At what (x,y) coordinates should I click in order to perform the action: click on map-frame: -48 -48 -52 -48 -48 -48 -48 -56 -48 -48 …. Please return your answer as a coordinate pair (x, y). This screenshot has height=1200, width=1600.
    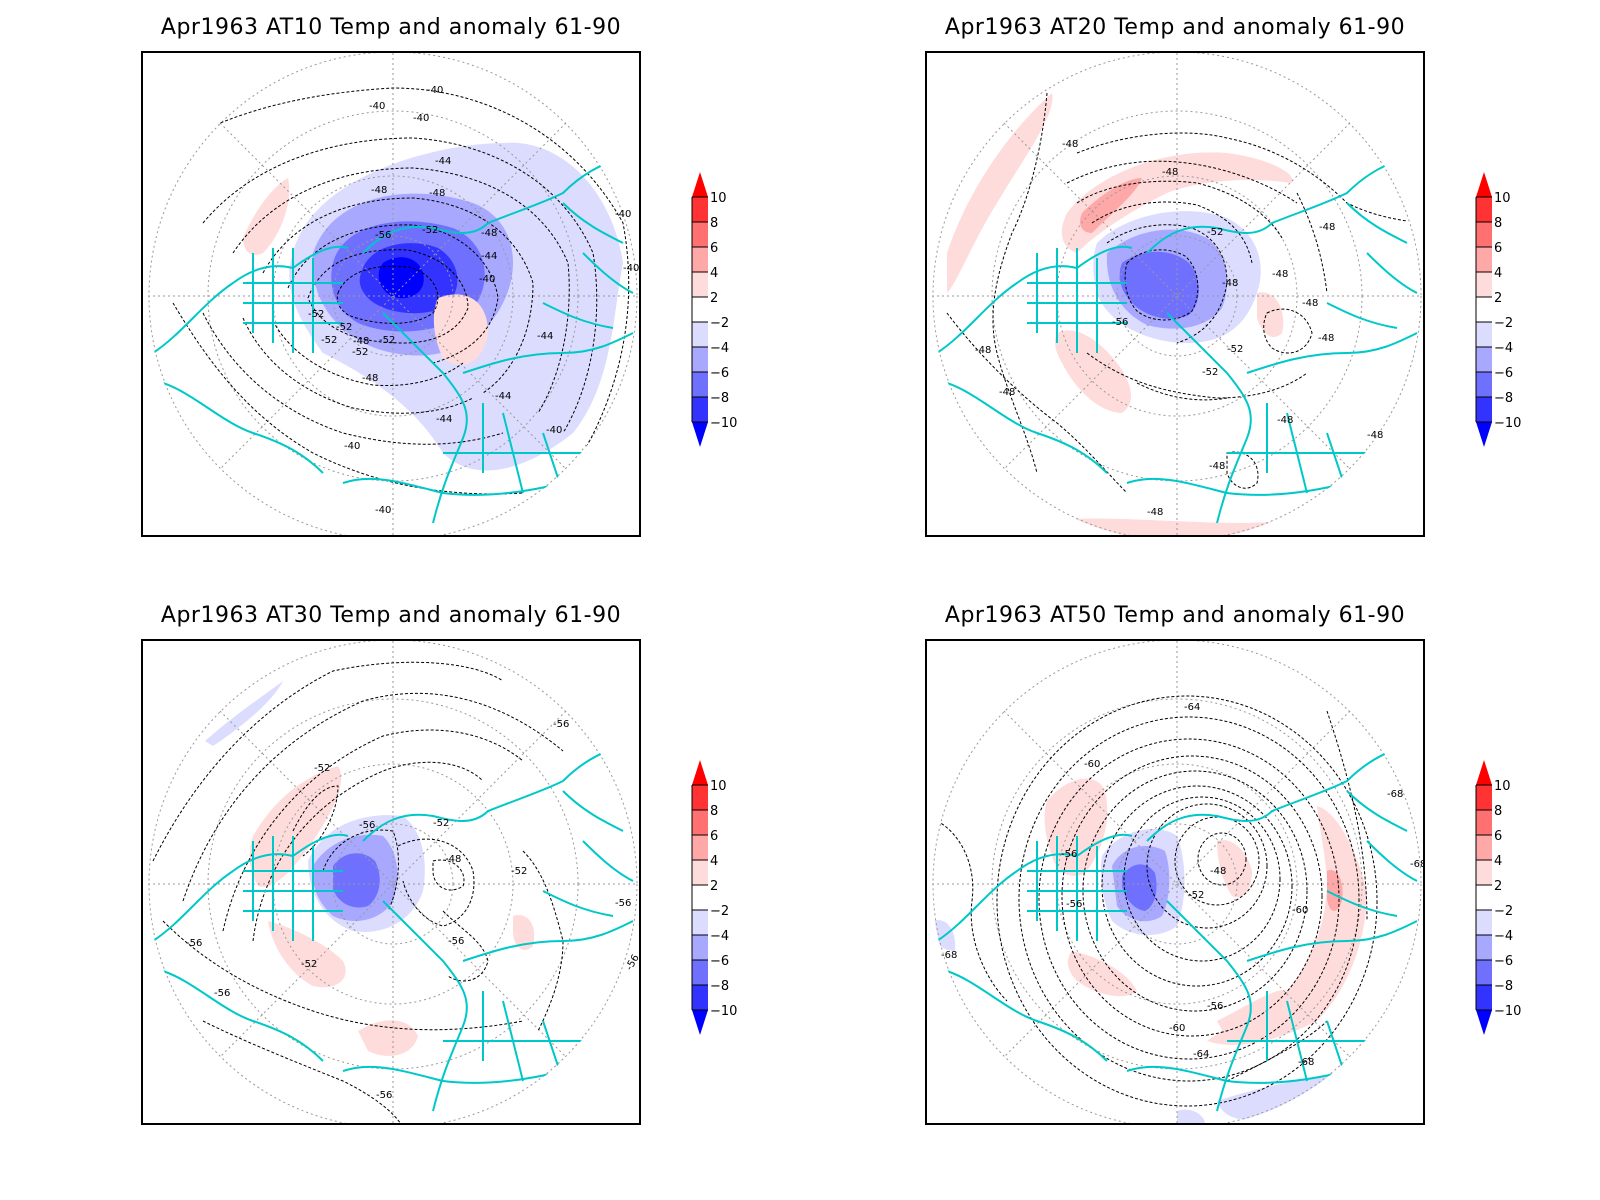
    Looking at the image, I should click on (1175, 294).